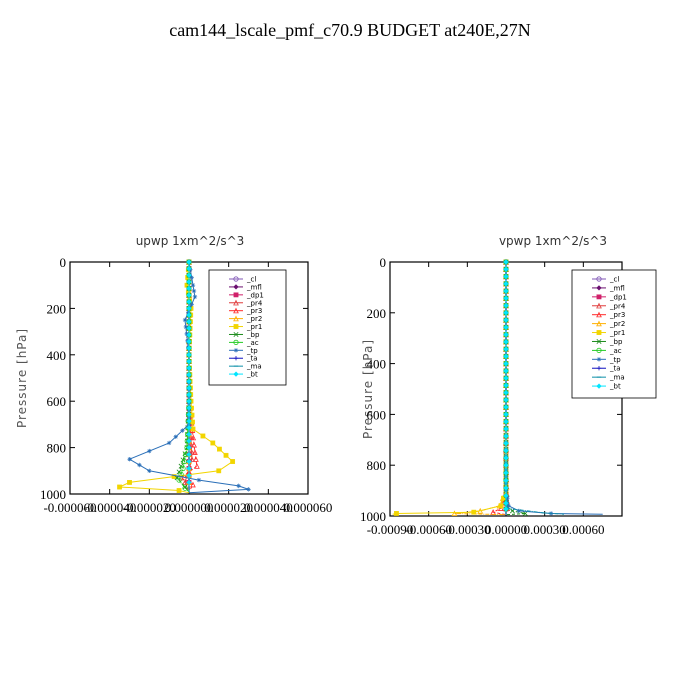  Describe the element at coordinates (617, 378) in the screenshot. I see `legend-label: _ma` at that location.